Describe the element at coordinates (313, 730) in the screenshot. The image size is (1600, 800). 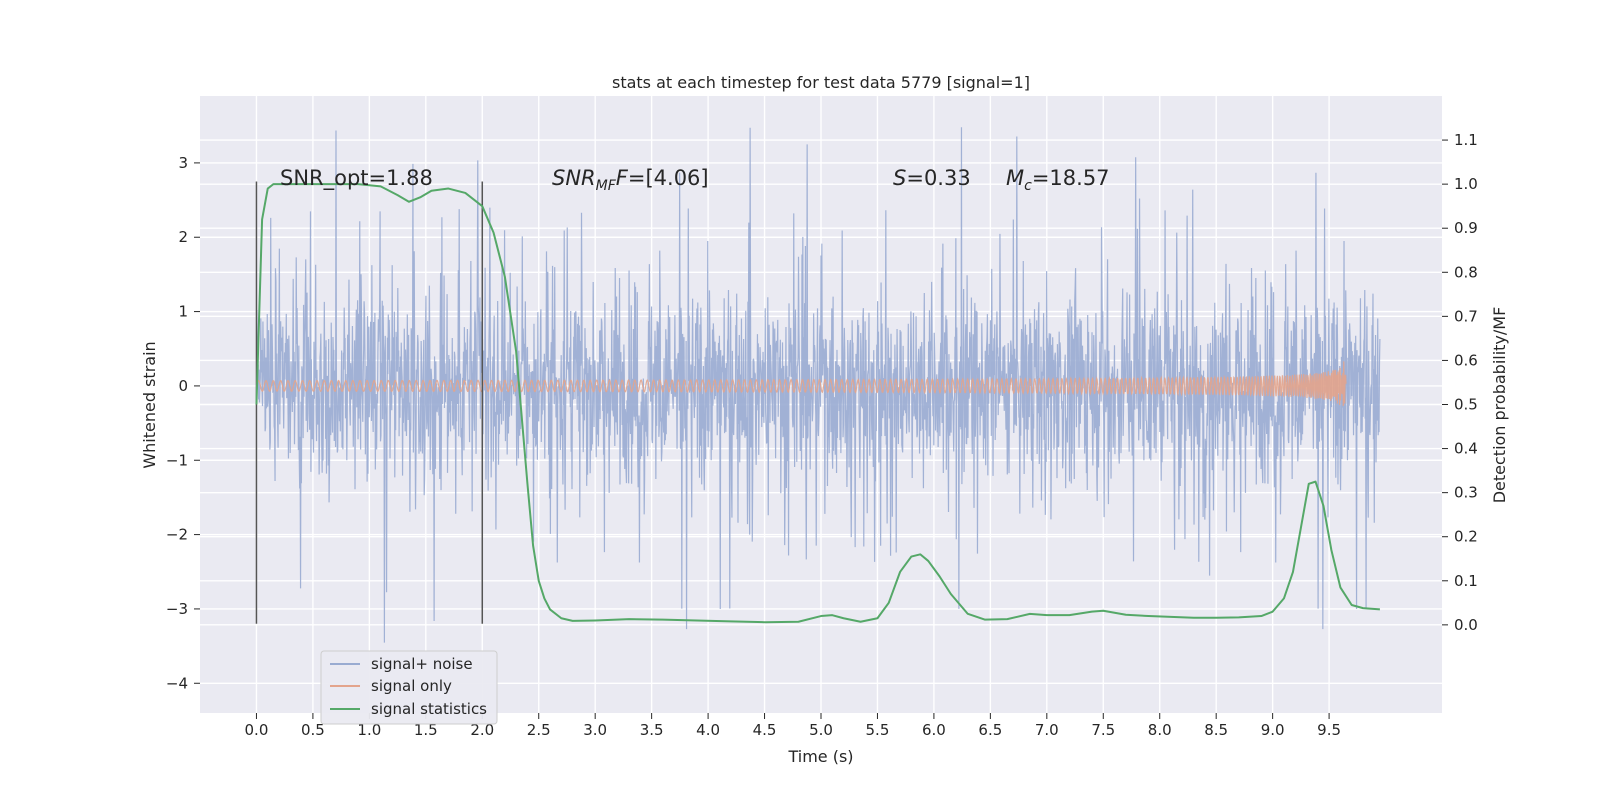
I see `x-tick-label: 0.5` at that location.